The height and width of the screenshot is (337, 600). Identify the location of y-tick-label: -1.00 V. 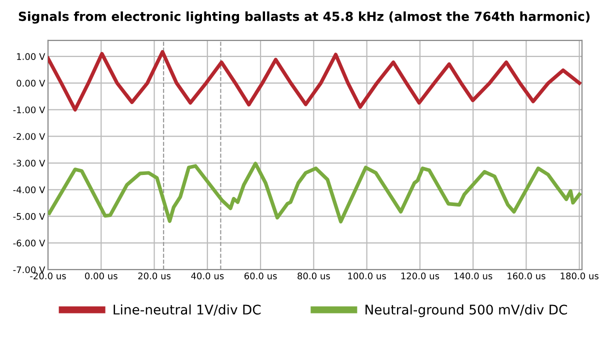
(29, 110).